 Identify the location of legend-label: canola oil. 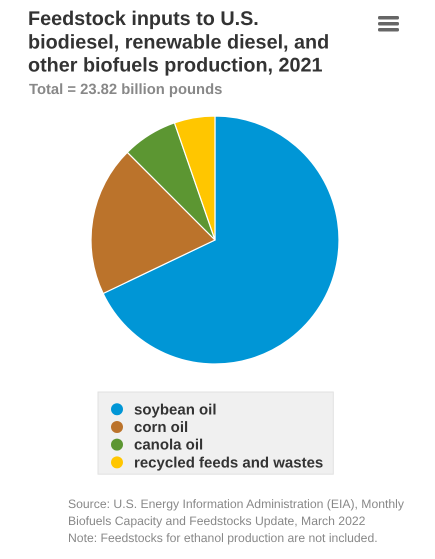
(169, 445).